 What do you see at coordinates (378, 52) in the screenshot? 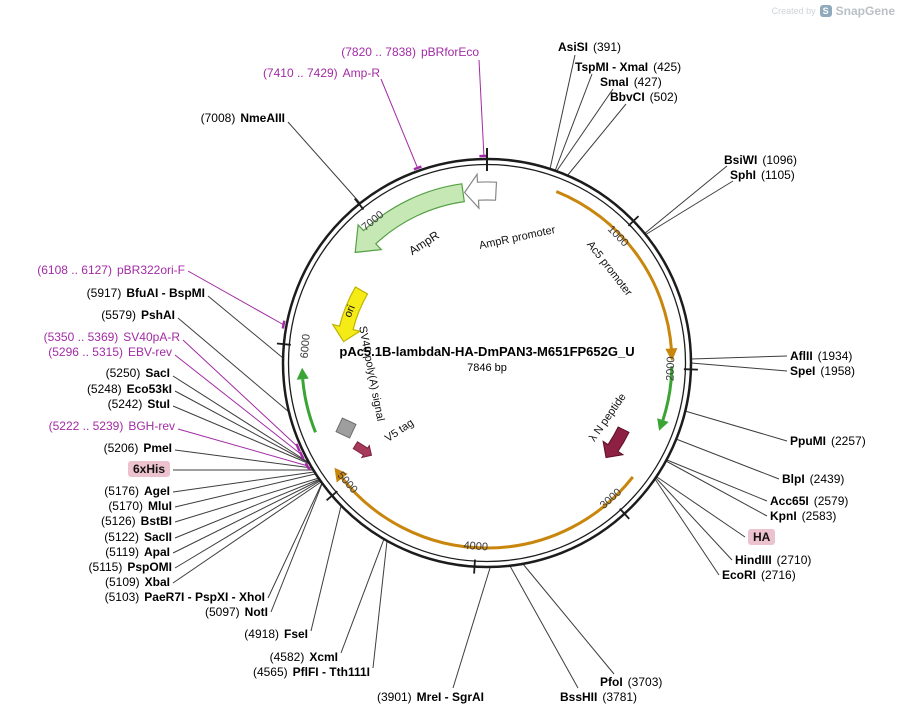
I see `primer-position: (7820 .. 7838)` at bounding box center [378, 52].